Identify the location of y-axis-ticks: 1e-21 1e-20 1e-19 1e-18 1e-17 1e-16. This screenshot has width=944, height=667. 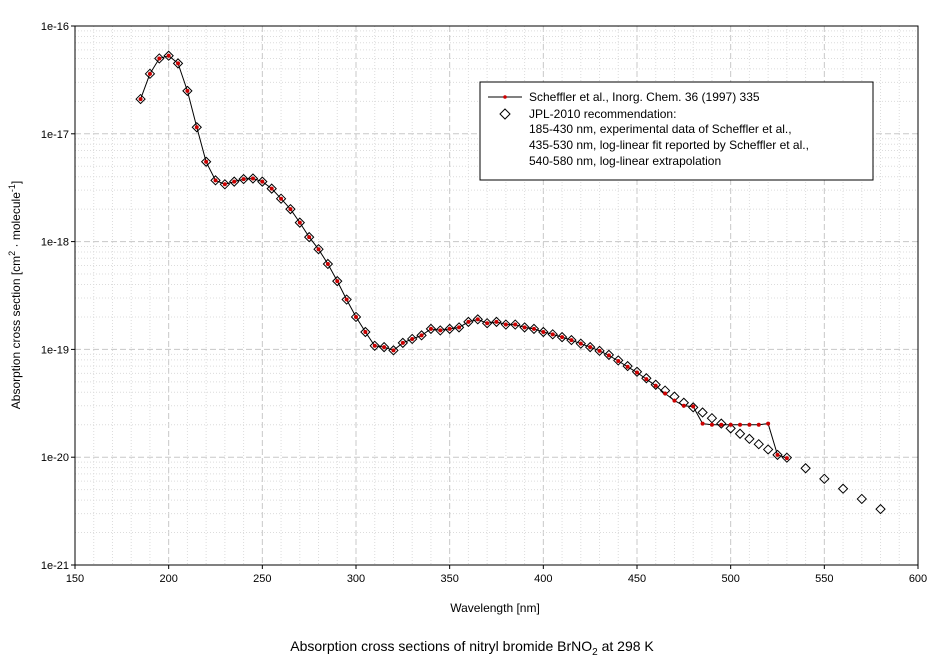
(58, 296).